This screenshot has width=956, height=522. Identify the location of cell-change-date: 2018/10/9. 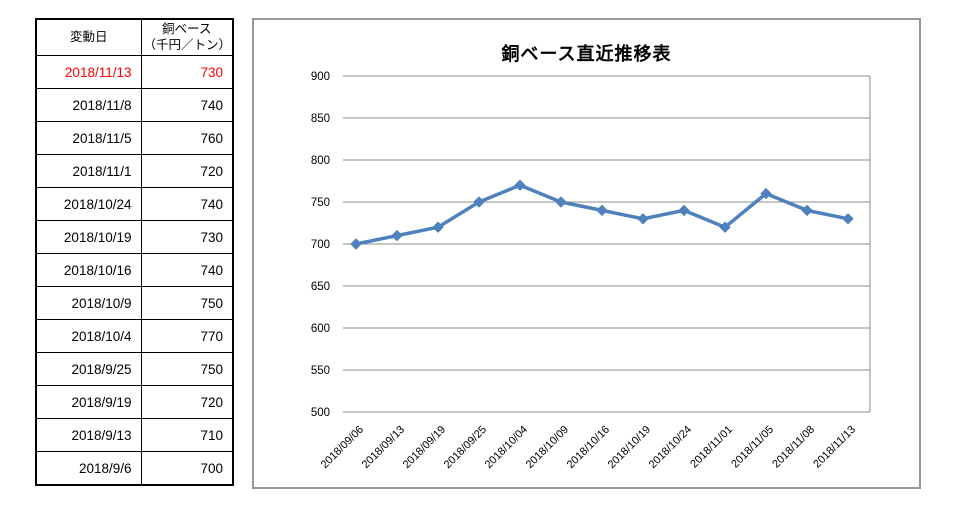
(88, 303).